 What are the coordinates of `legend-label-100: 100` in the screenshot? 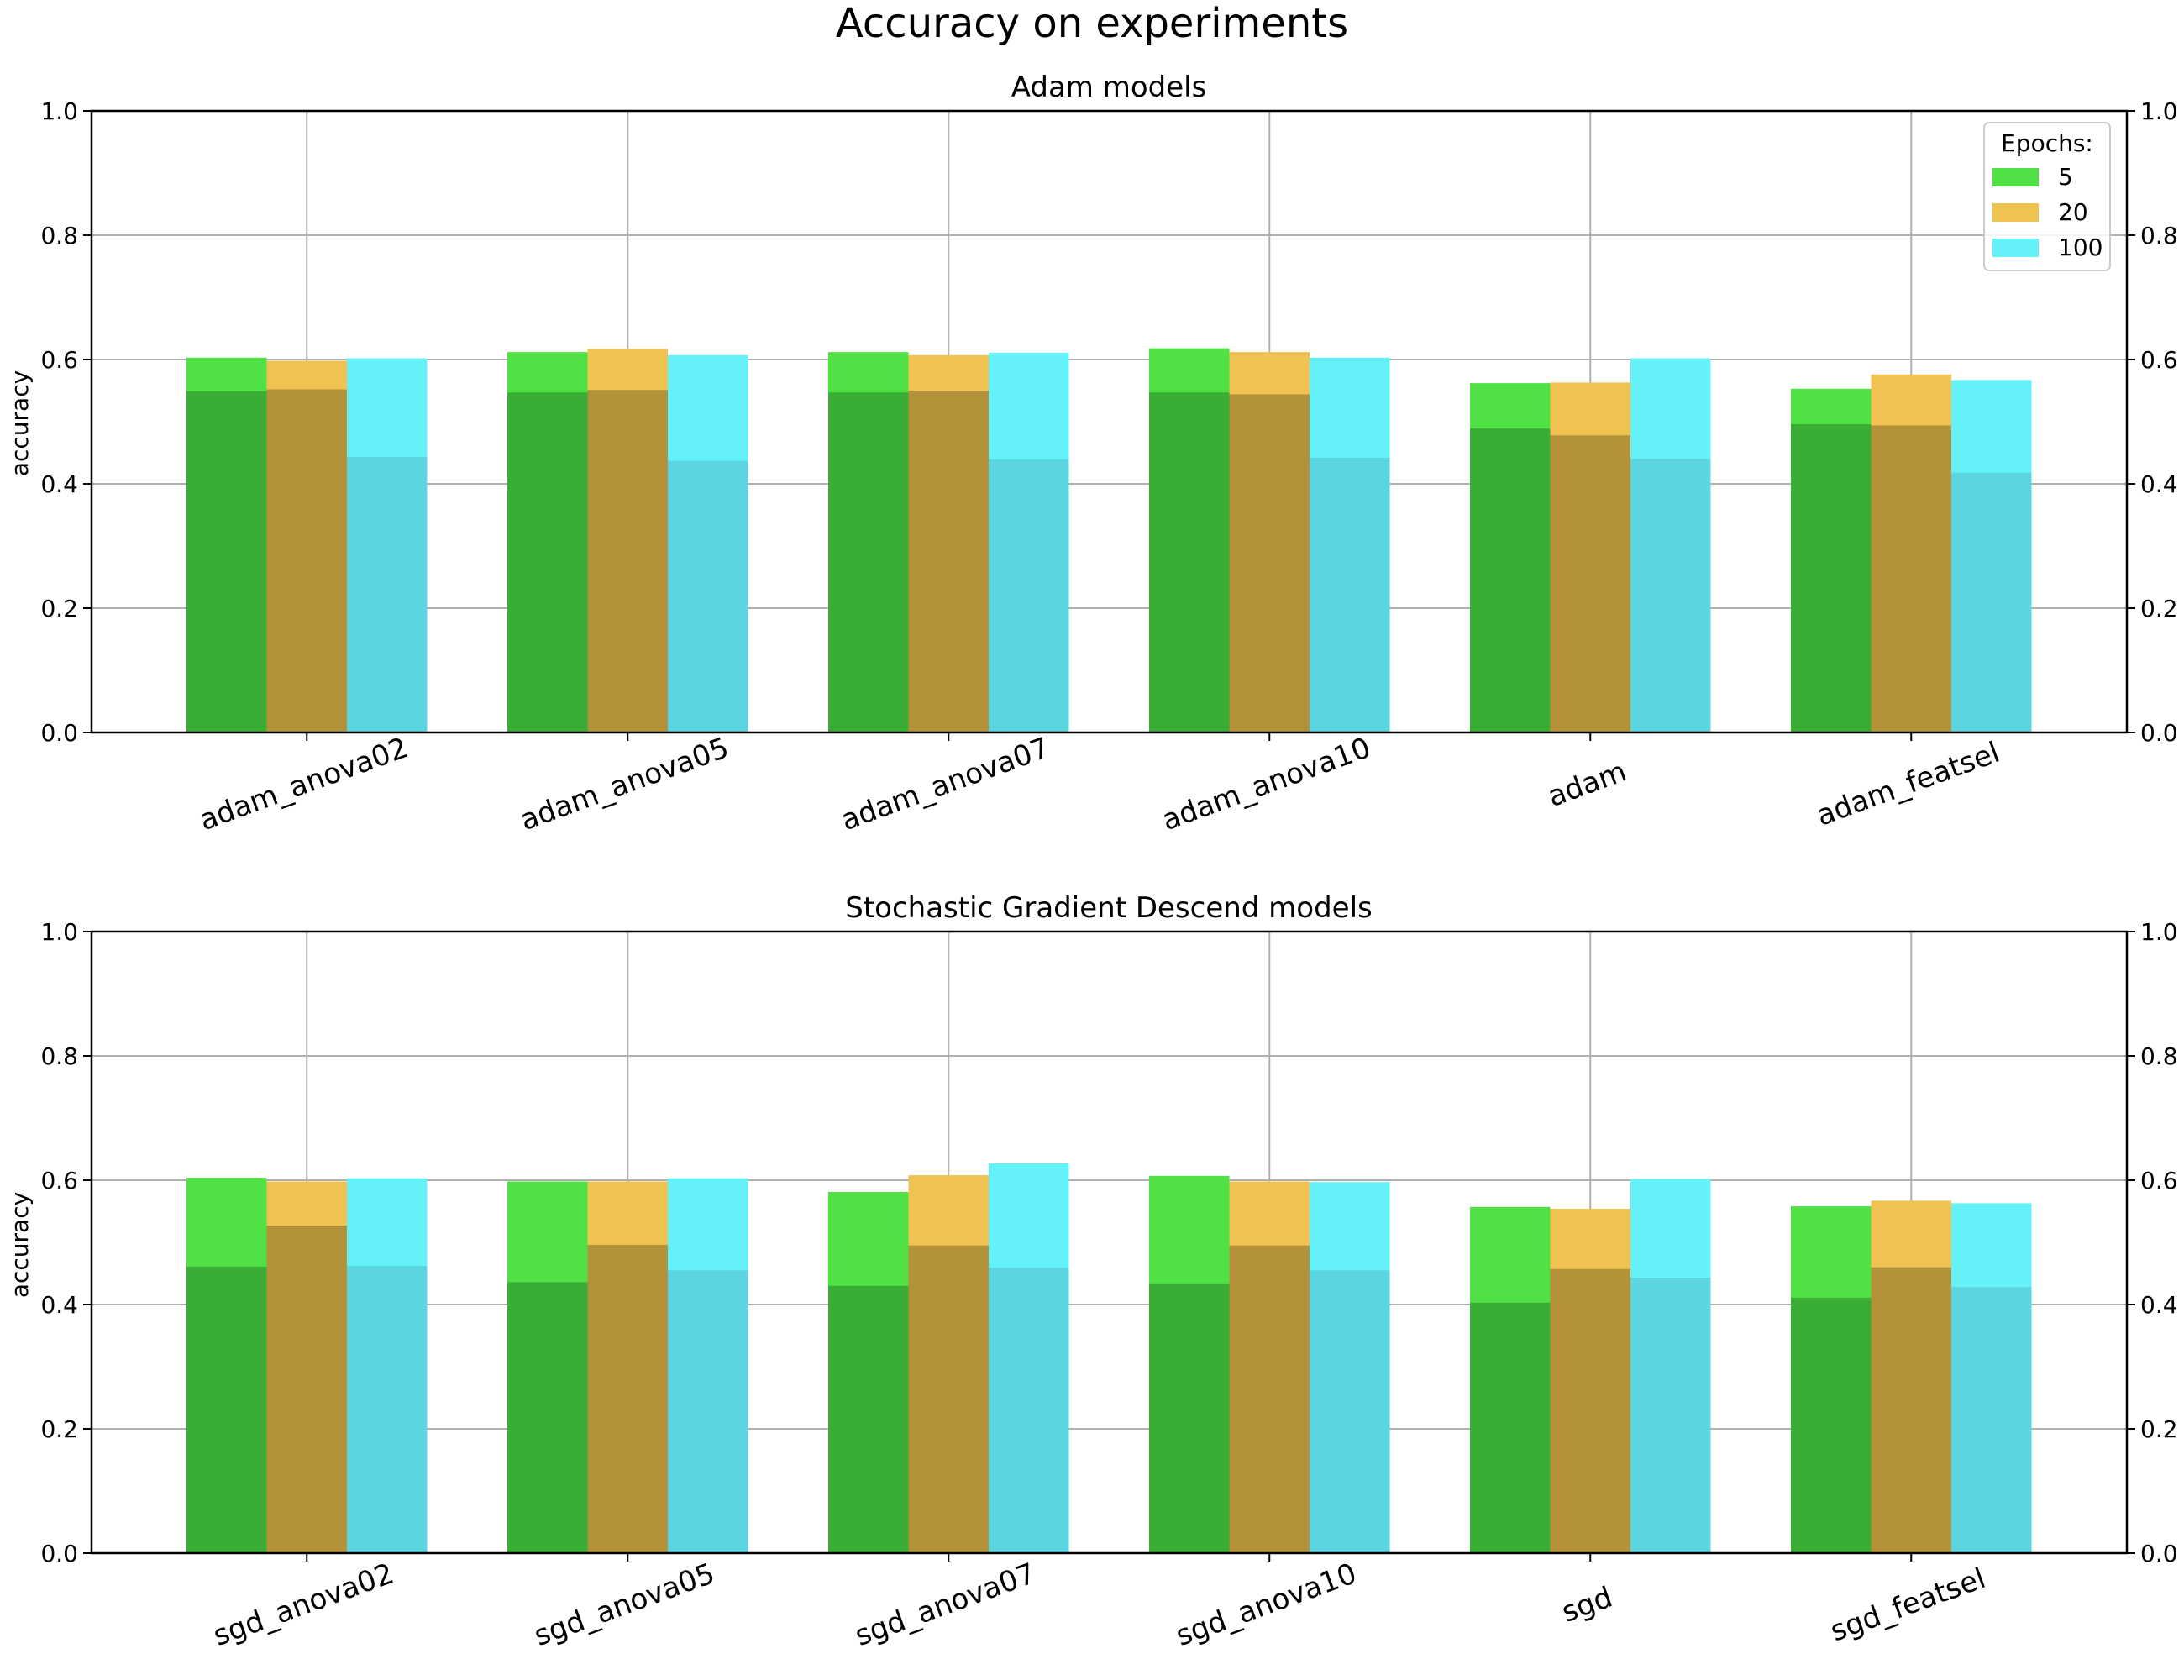 It's located at (2080, 247).